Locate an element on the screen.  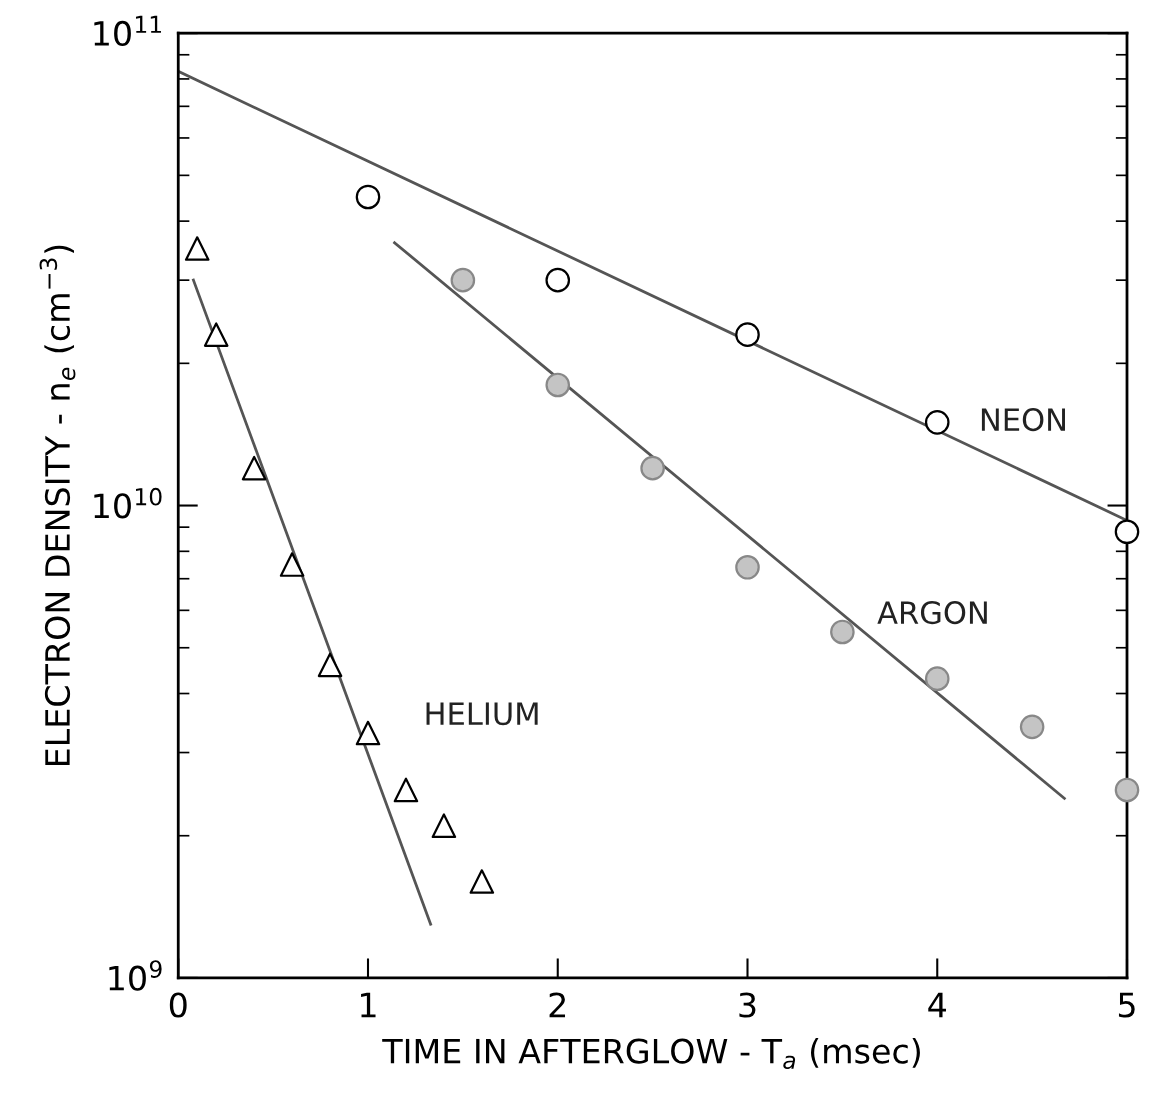
x-tick-label: 4 is located at coordinates (937, 1005).